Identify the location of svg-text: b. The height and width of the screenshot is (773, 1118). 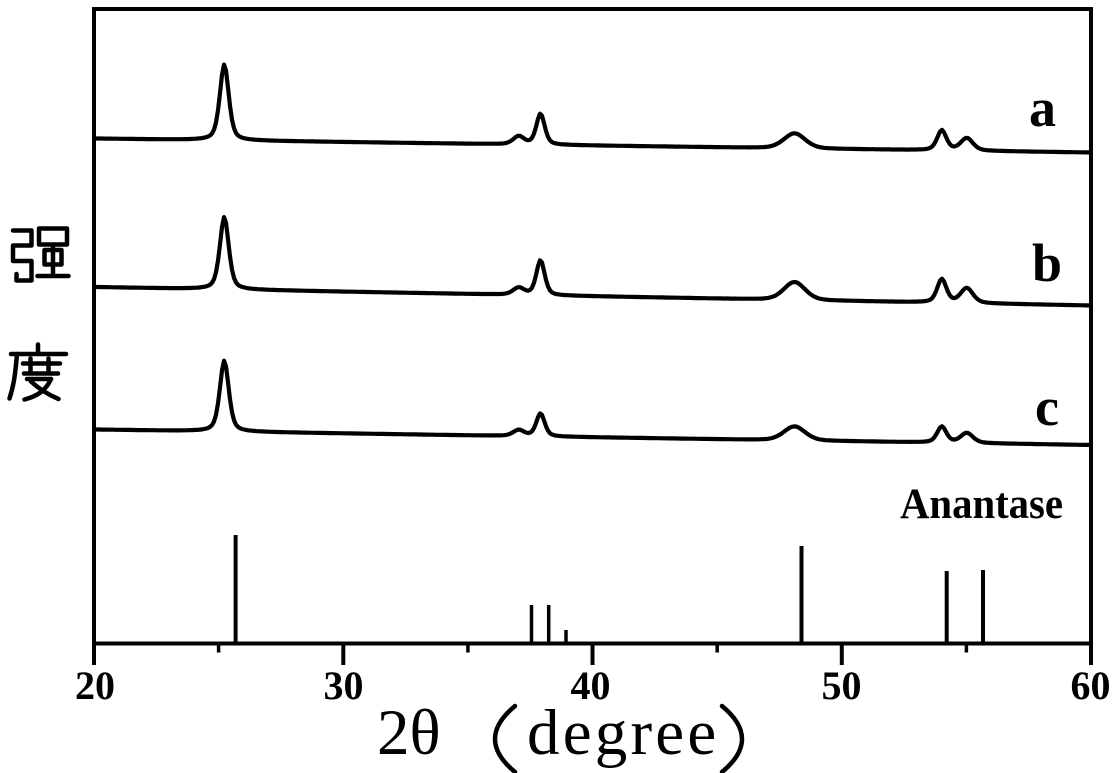
(1047, 263).